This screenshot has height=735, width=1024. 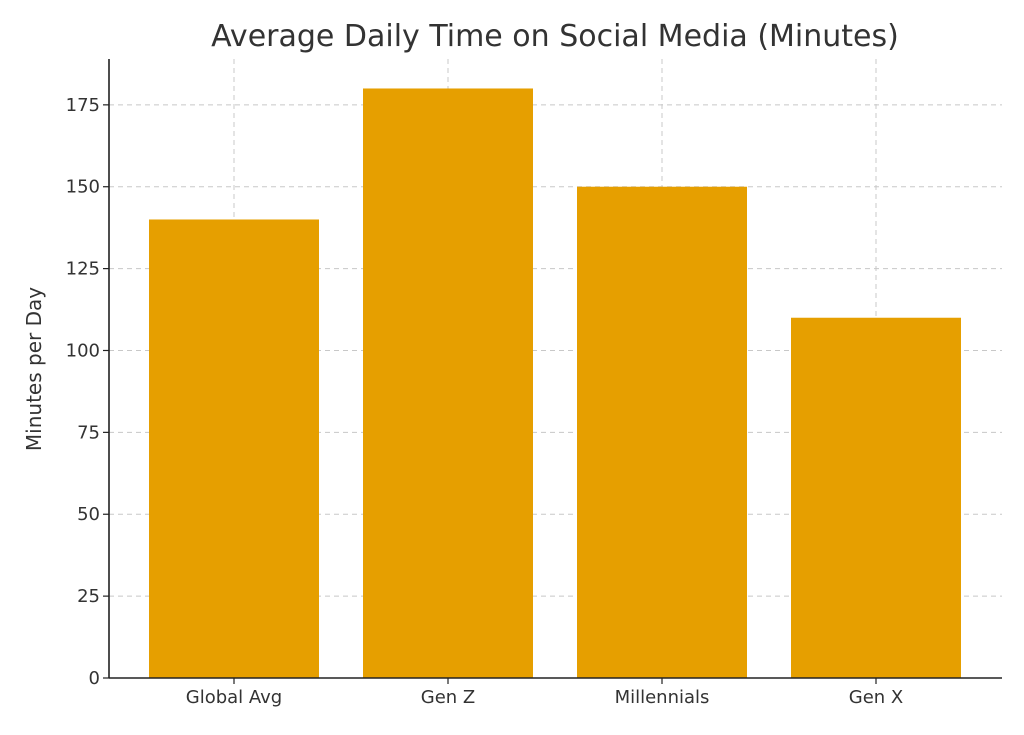 What do you see at coordinates (83, 187) in the screenshot?
I see `y-tick-label: 150` at bounding box center [83, 187].